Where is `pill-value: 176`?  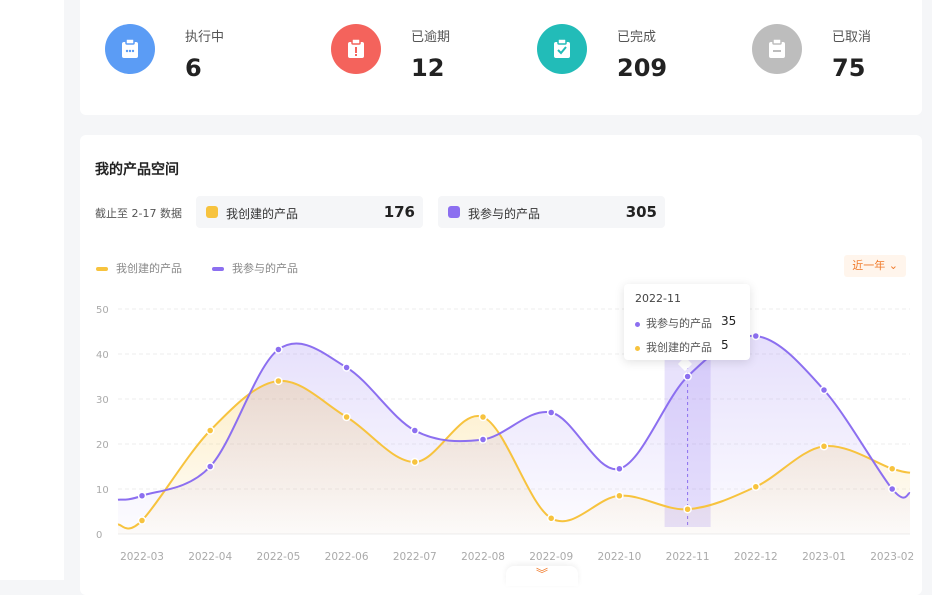 pill-value: 176 is located at coordinates (399, 212).